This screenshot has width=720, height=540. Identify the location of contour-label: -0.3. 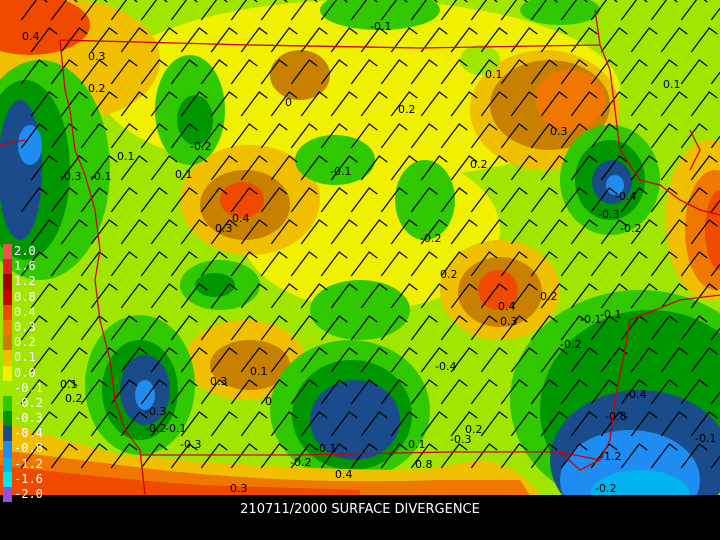
(608, 214).